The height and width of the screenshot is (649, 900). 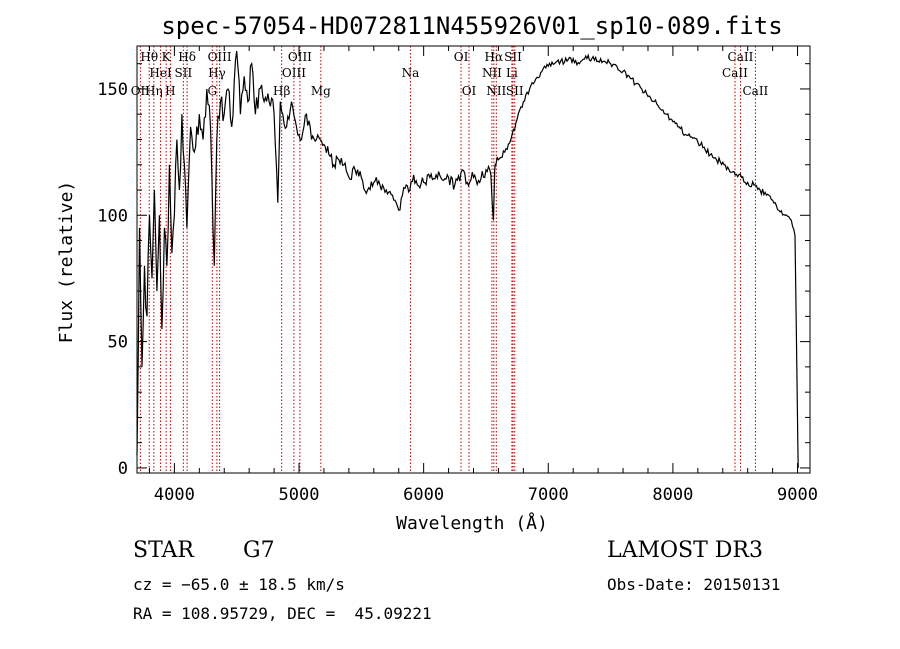 What do you see at coordinates (282, 613) in the screenshot?
I see `coordinates: RA = 108.95729, DEC = 45.09221` at bounding box center [282, 613].